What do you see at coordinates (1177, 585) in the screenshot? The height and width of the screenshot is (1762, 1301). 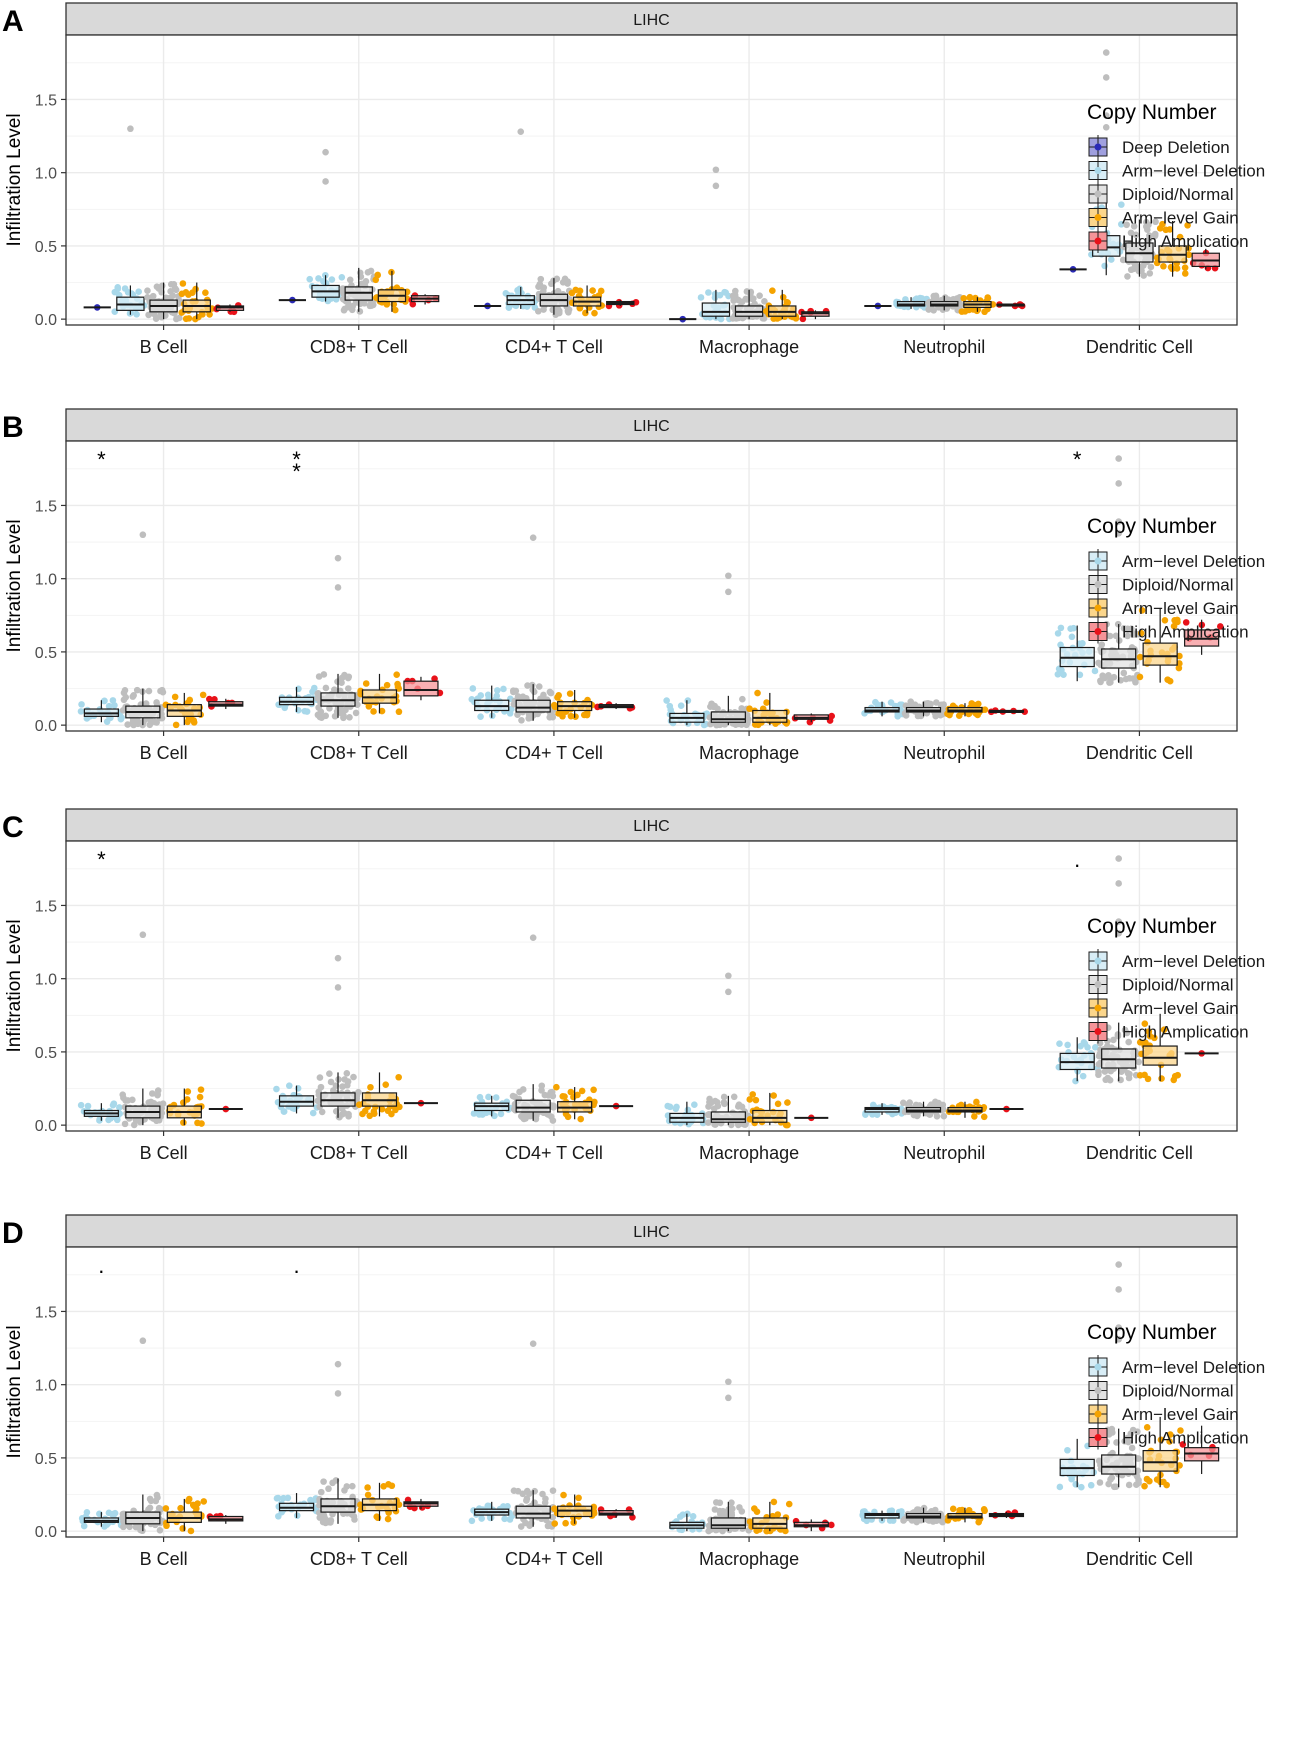 I see `legend-entry: Diploid/Normal` at bounding box center [1177, 585].